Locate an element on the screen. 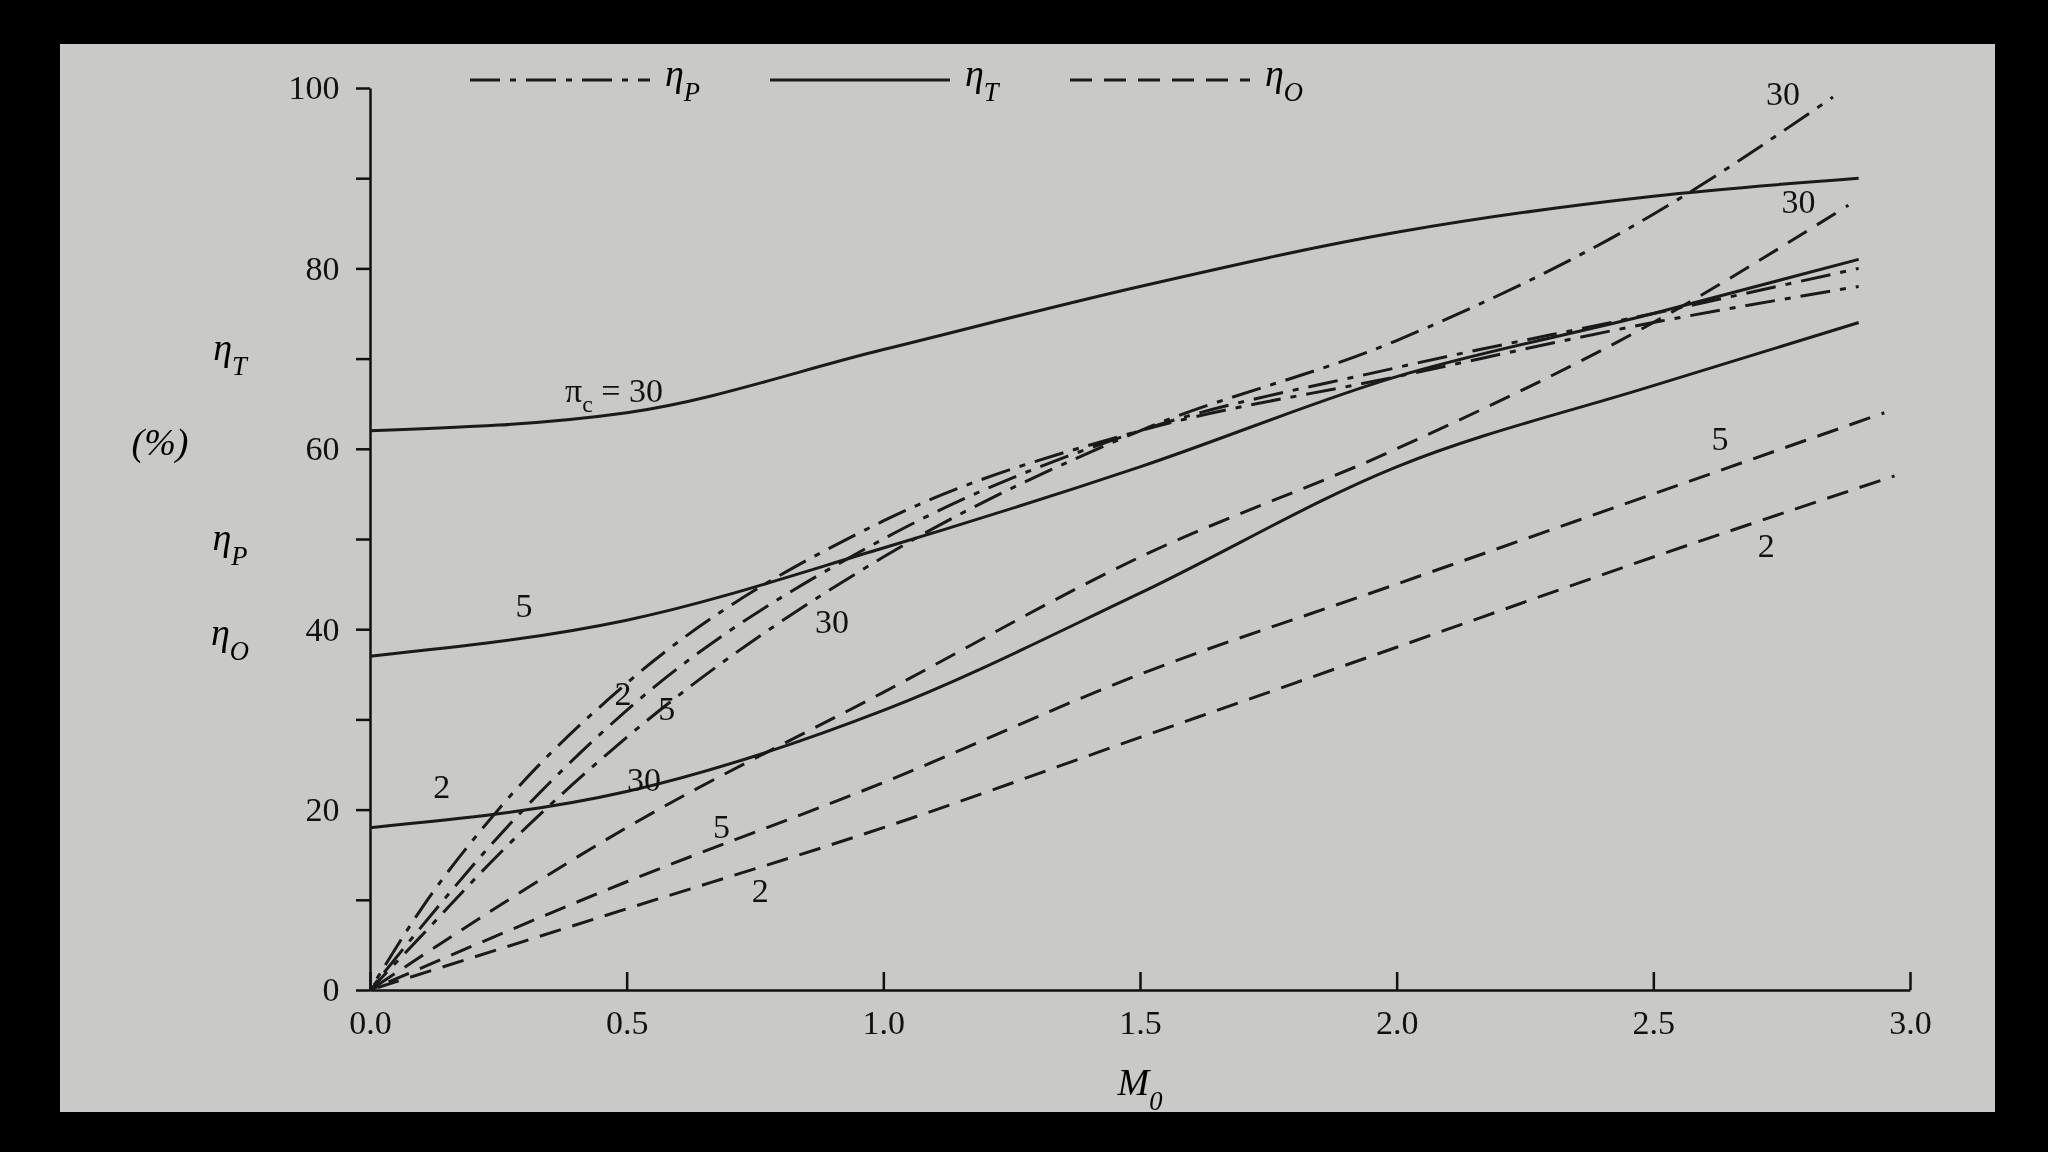 The height and width of the screenshot is (1152, 2048). y-tick-label: 80 is located at coordinates (322, 268).